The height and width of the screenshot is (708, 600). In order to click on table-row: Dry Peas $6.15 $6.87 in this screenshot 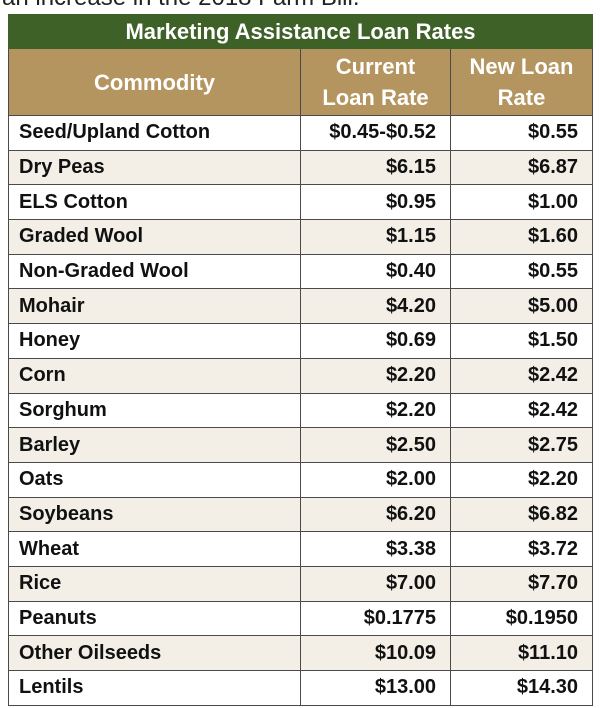, I will do `click(301, 167)`.